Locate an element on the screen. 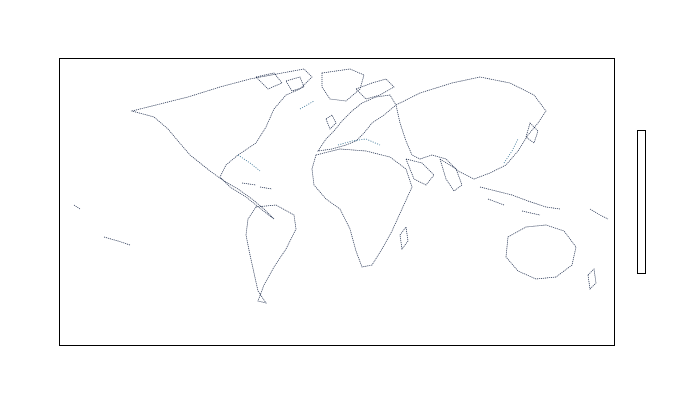 This screenshot has height=420, width=700. coastline-north-america is located at coordinates (221, 144).